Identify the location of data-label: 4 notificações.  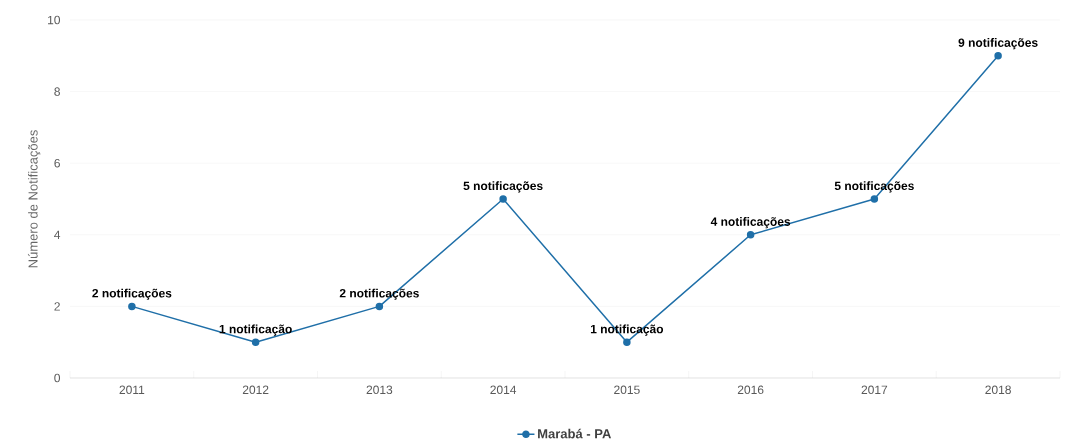
(750, 223).